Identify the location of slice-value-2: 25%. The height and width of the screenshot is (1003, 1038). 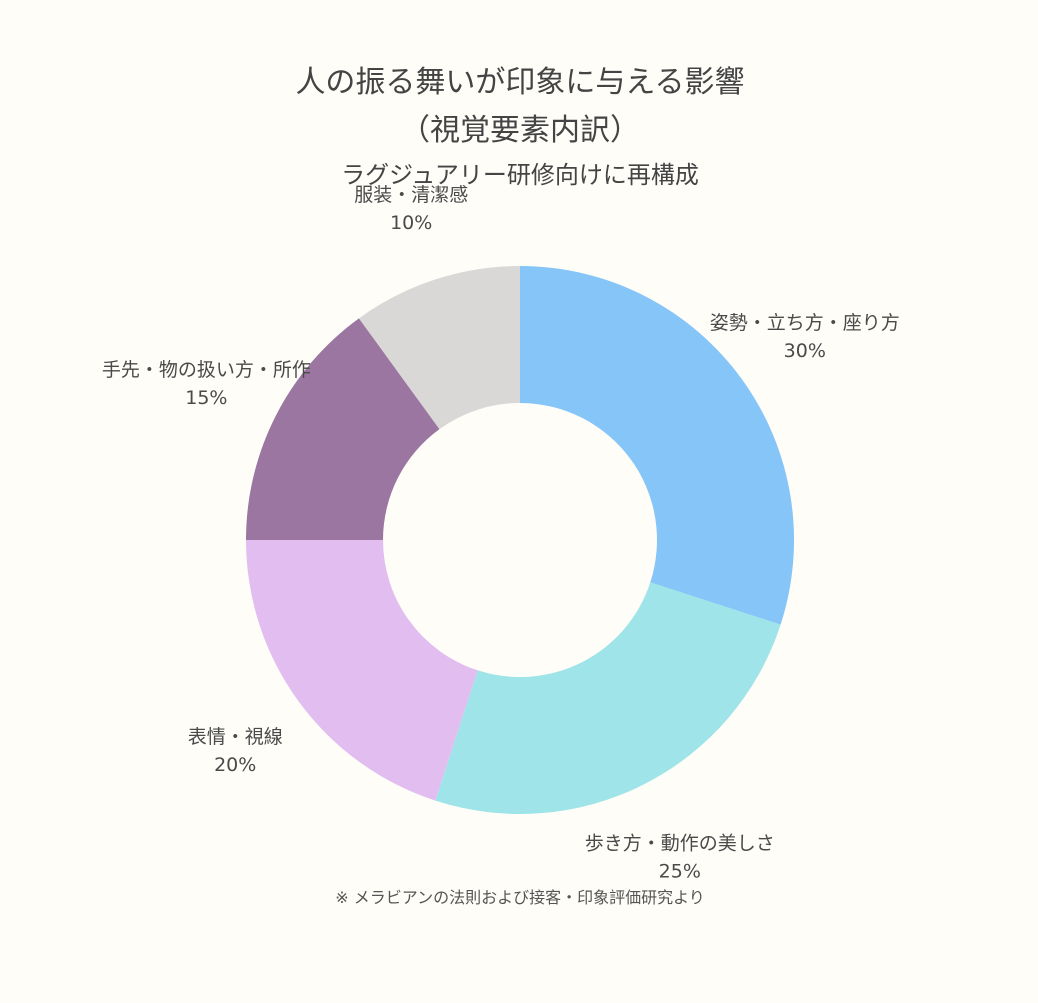
(680, 872).